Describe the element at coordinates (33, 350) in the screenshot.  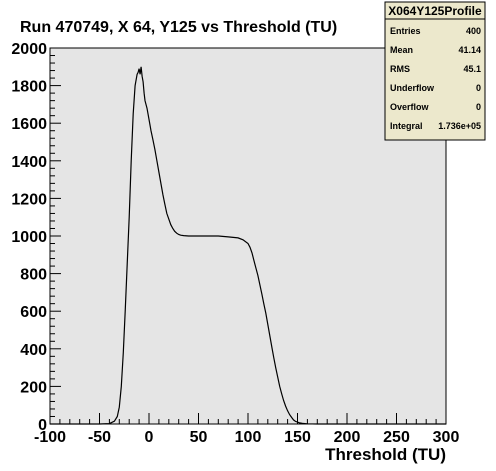
I see `y-tick-label: 400` at that location.